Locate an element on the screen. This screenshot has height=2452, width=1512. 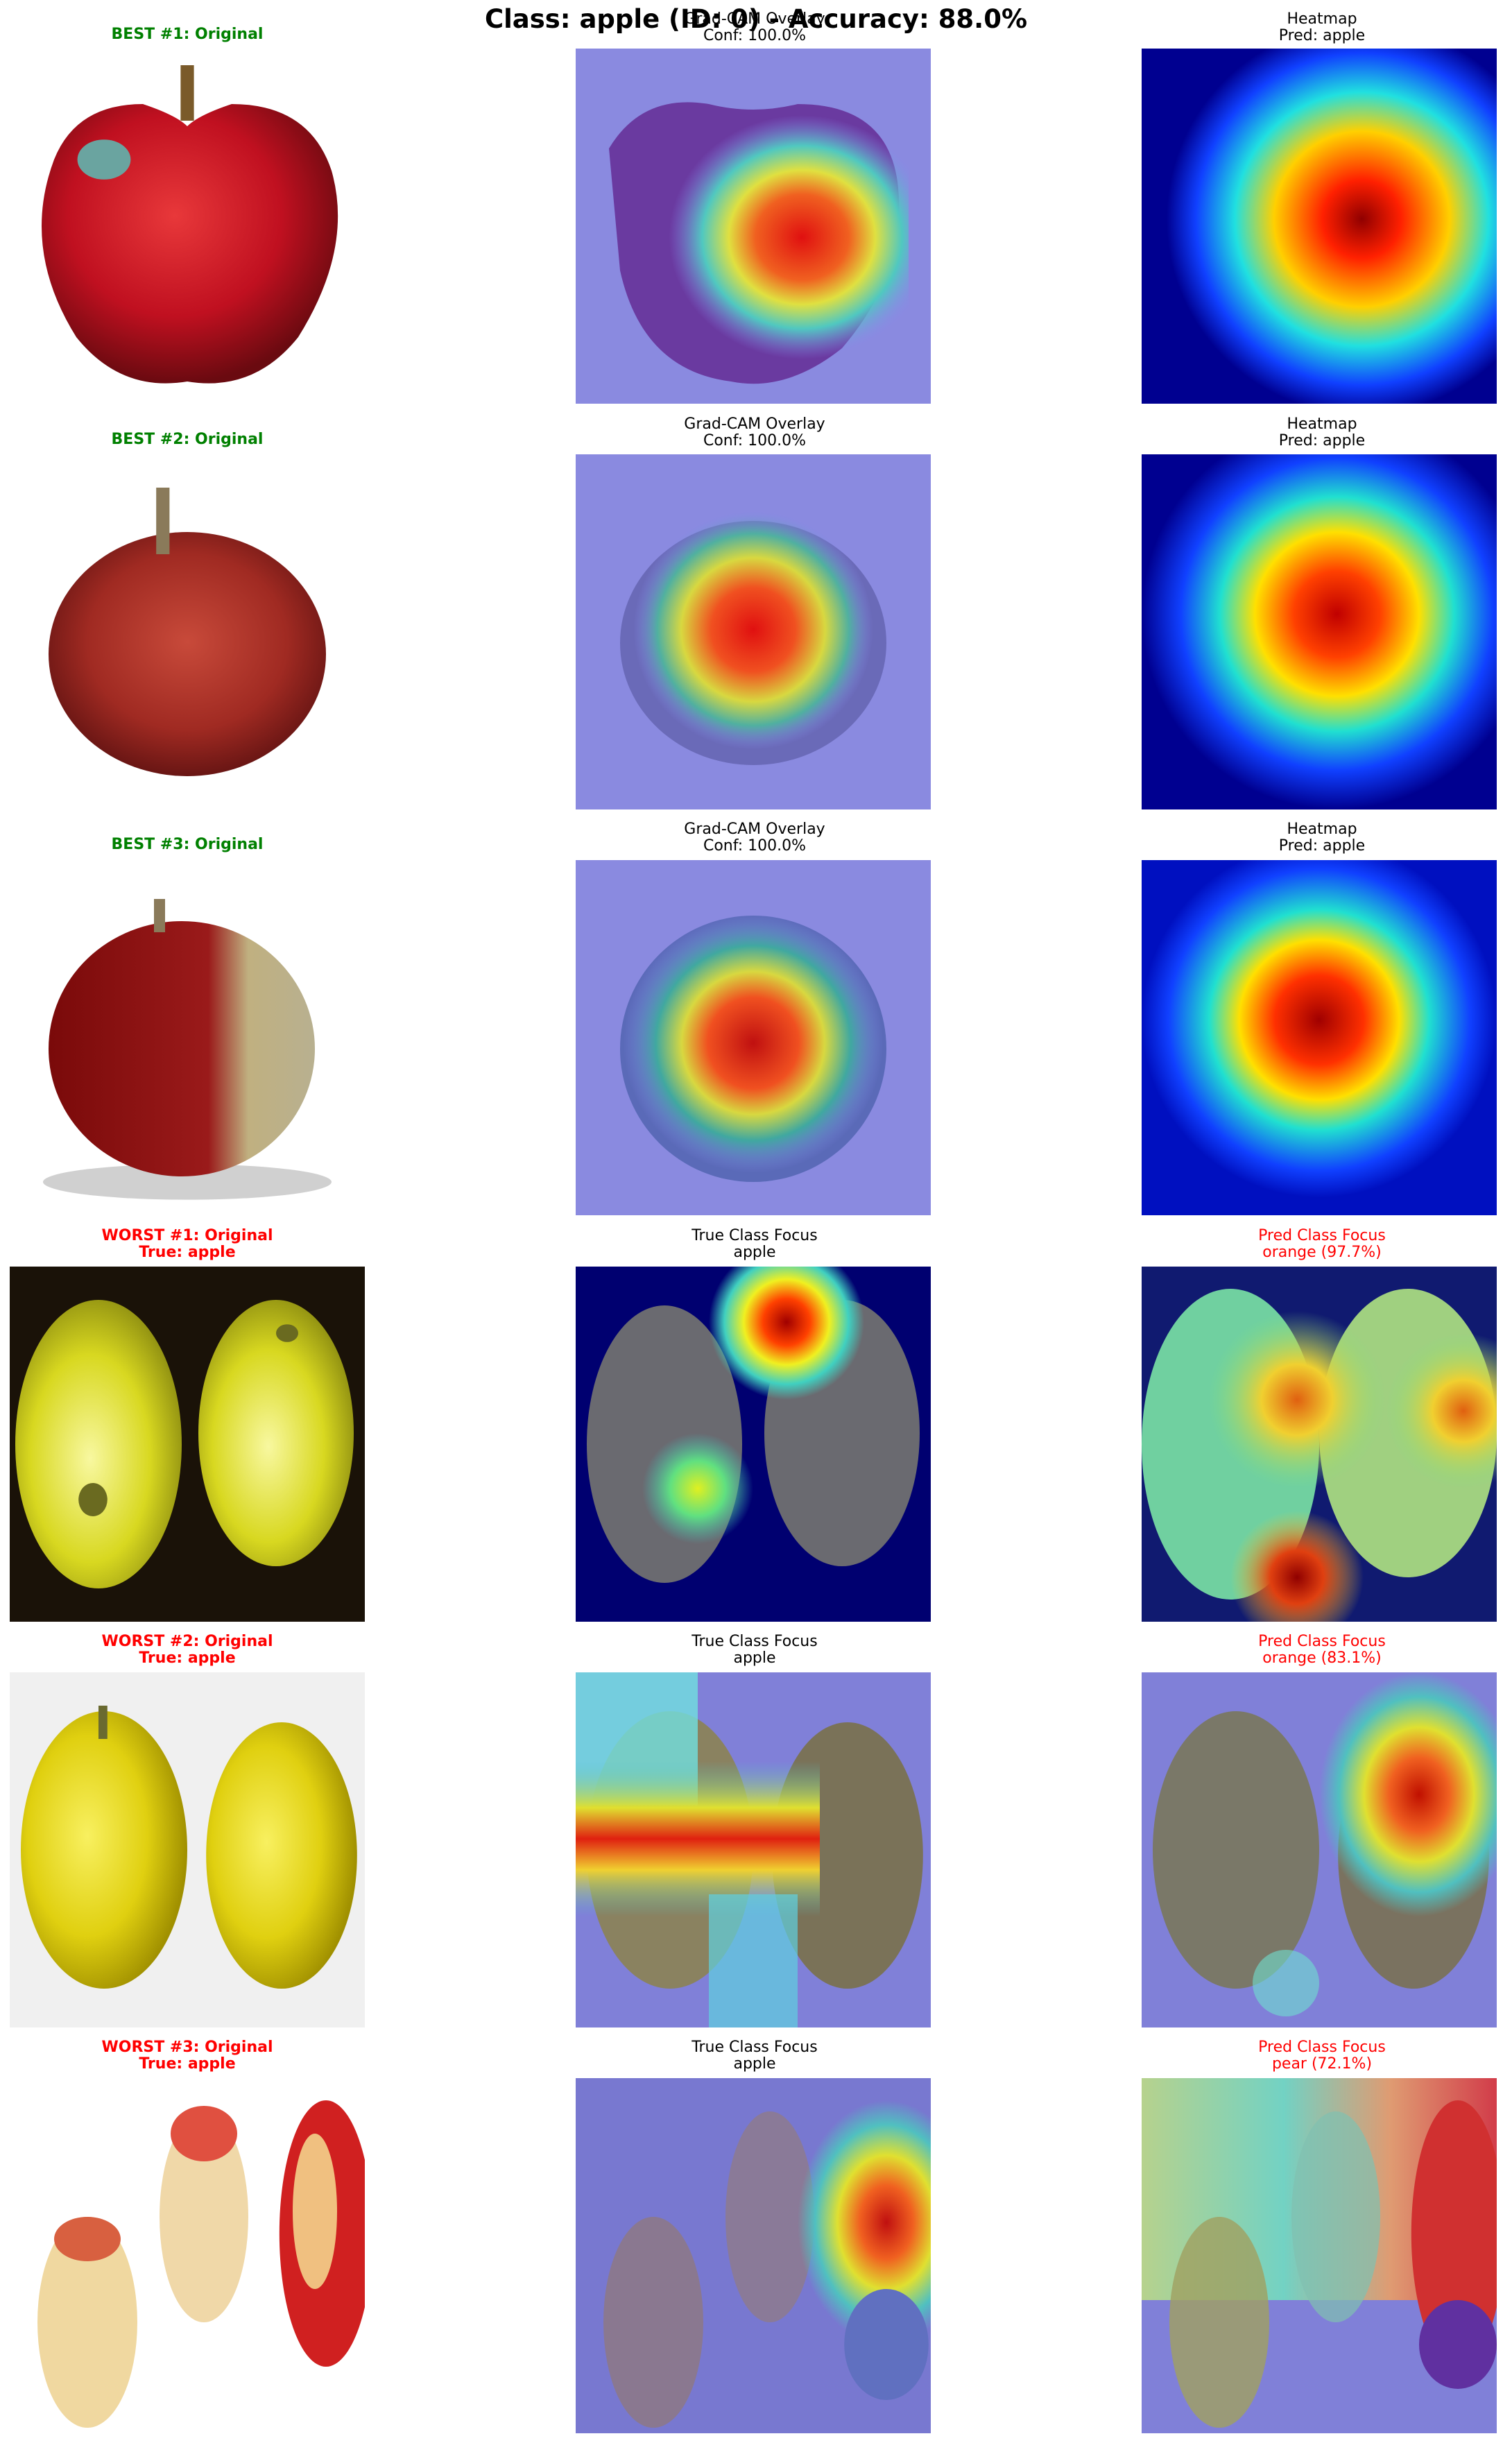
best-2-original-title: BEST #2: Original is located at coordinates (188, 439).